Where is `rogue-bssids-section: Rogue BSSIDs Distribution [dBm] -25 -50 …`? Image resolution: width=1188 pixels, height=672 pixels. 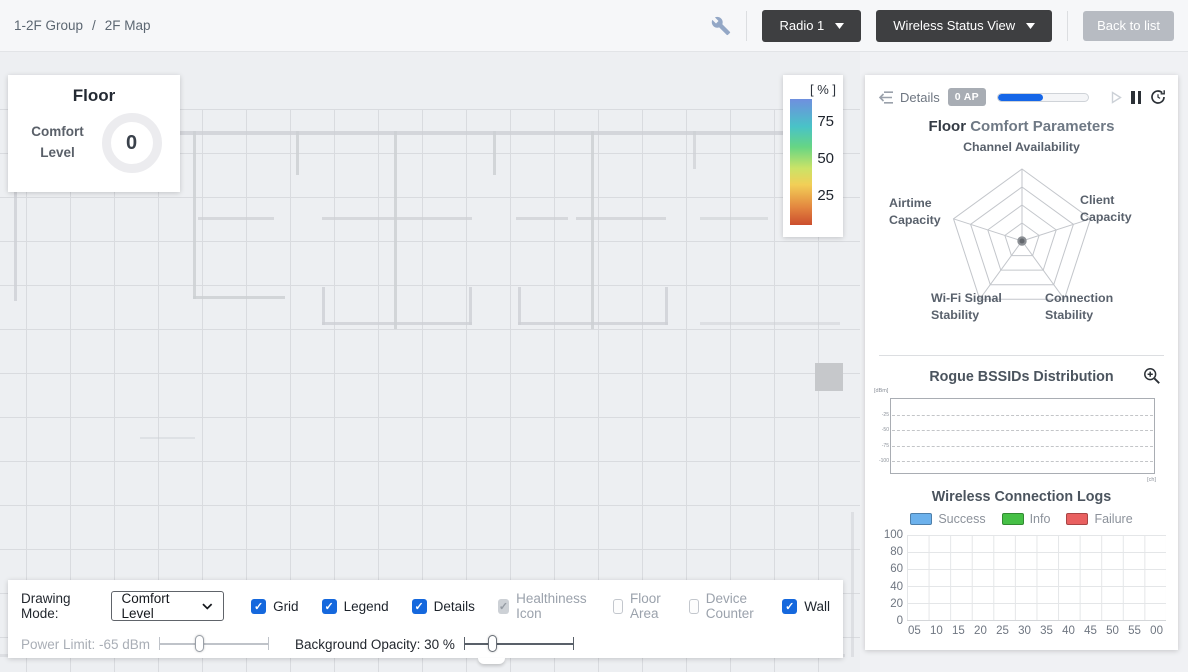
rogue-bssids-section: Rogue BSSIDs Distribution [dBm] -25 -50 … is located at coordinates (1021, 425).